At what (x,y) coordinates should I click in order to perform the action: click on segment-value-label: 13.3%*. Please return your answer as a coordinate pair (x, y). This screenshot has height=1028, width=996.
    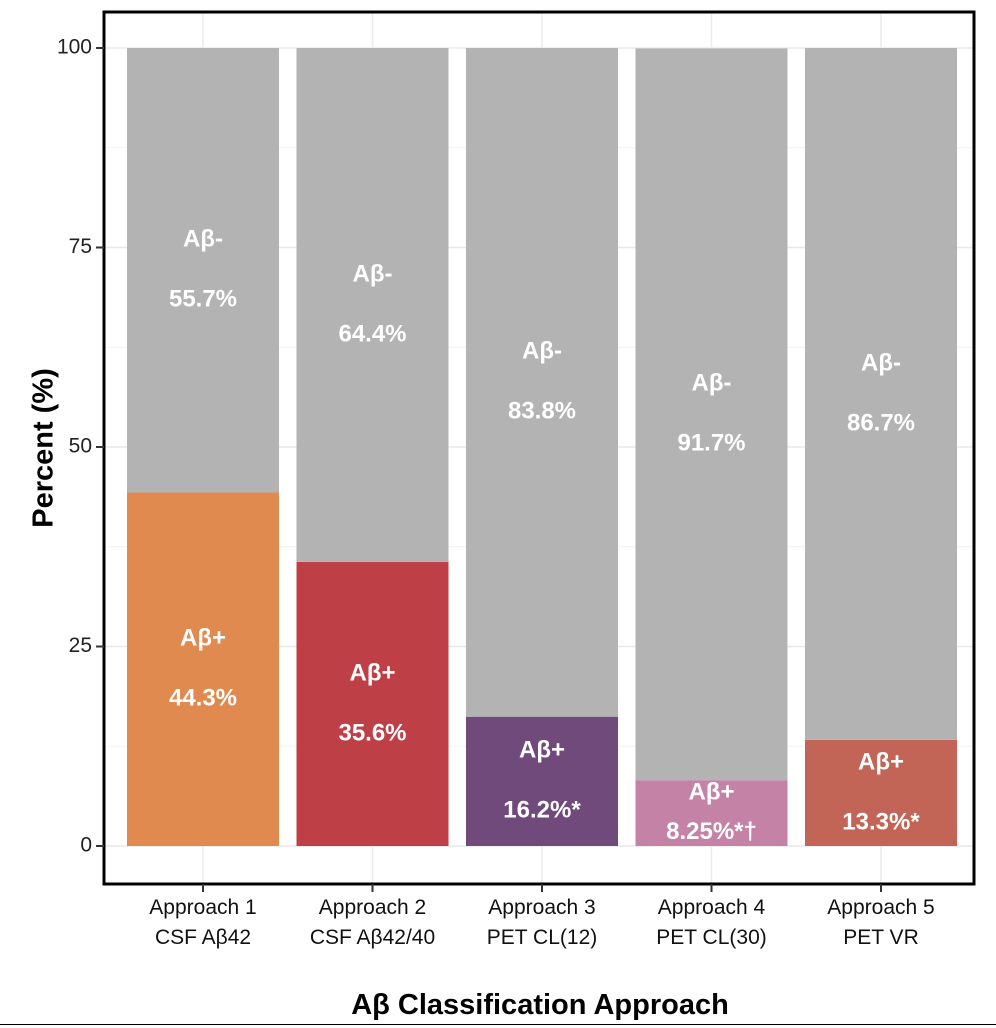
    Looking at the image, I should click on (881, 821).